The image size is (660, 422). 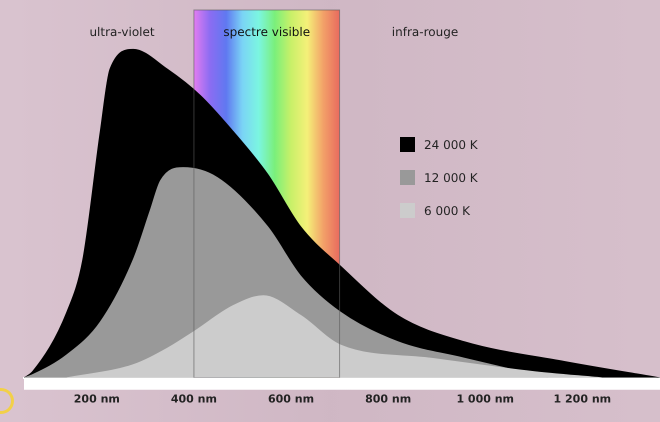 I want to click on band-label: spectre visible, so click(x=266, y=32).